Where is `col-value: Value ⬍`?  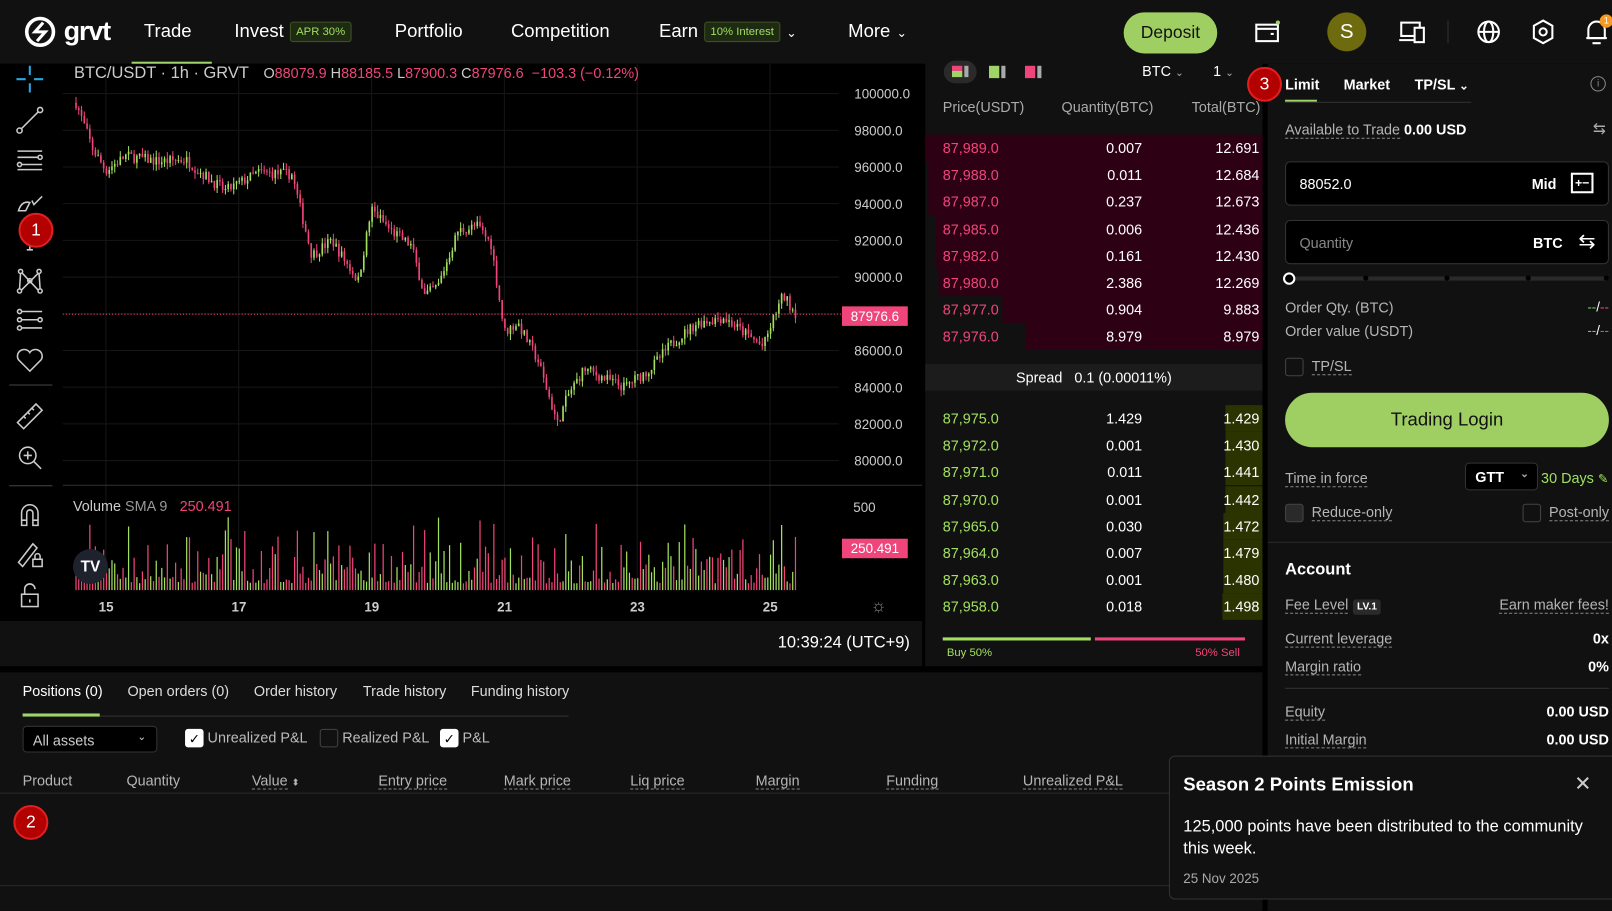 col-value: Value ⬍ is located at coordinates (275, 781).